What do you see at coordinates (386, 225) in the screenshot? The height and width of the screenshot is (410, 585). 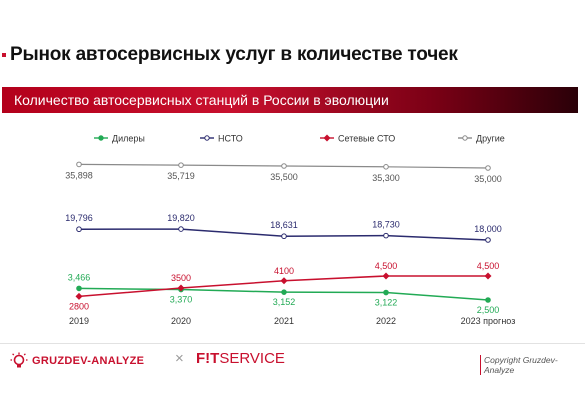 I see `data-label-1-3: 18,730` at bounding box center [386, 225].